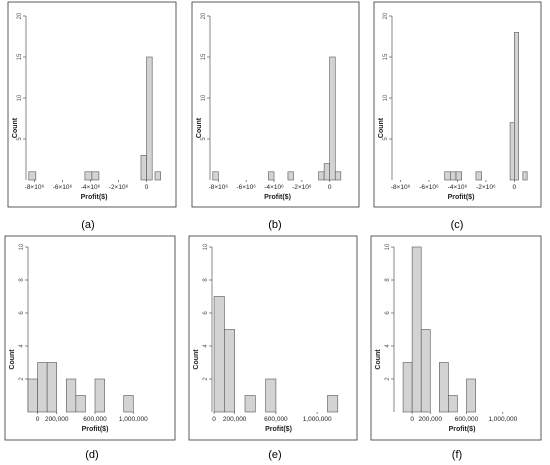 The width and height of the screenshot is (550, 465). What do you see at coordinates (91, 455) in the screenshot?
I see `panel-caption: (d)` at bounding box center [91, 455].